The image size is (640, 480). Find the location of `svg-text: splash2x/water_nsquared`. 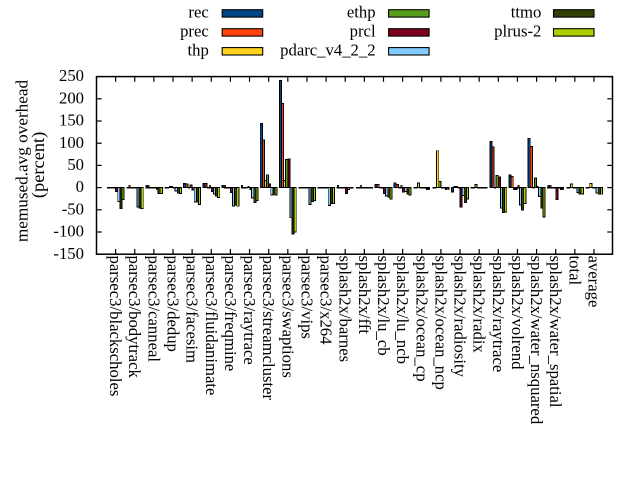

svg-text: splash2x/water_nsquared is located at coordinates (536, 340).